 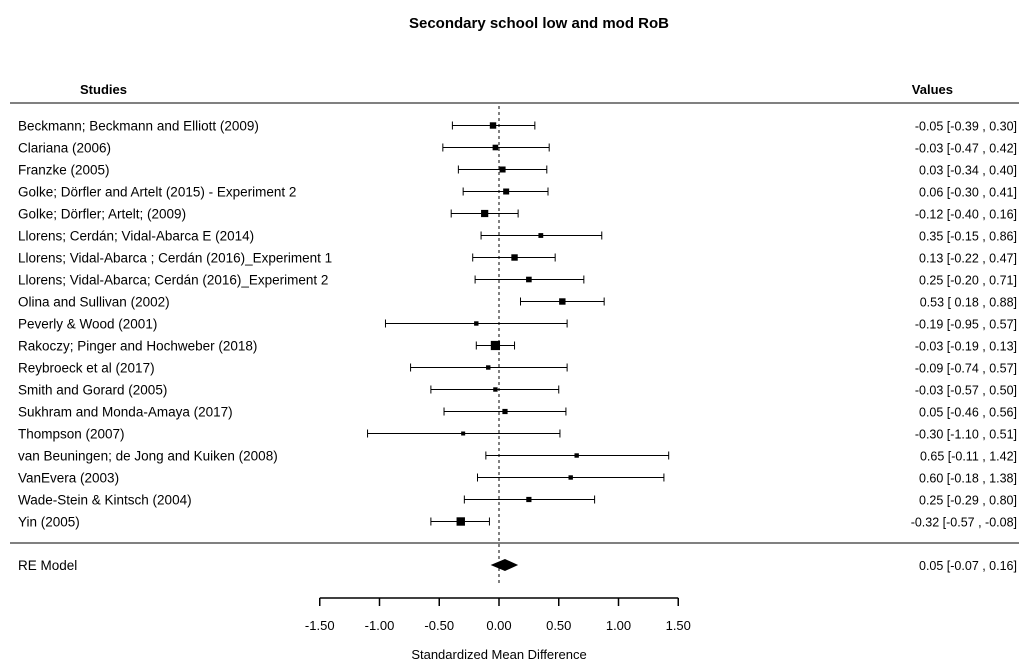 What do you see at coordinates (504, 565) in the screenshot?
I see `summary-diamond` at bounding box center [504, 565].